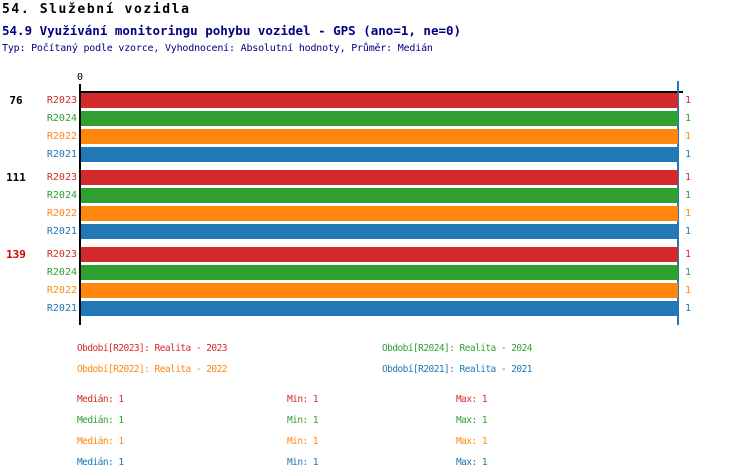 The image size is (750, 476). I want to click on value-label-139-R2022: 1, so click(688, 290).